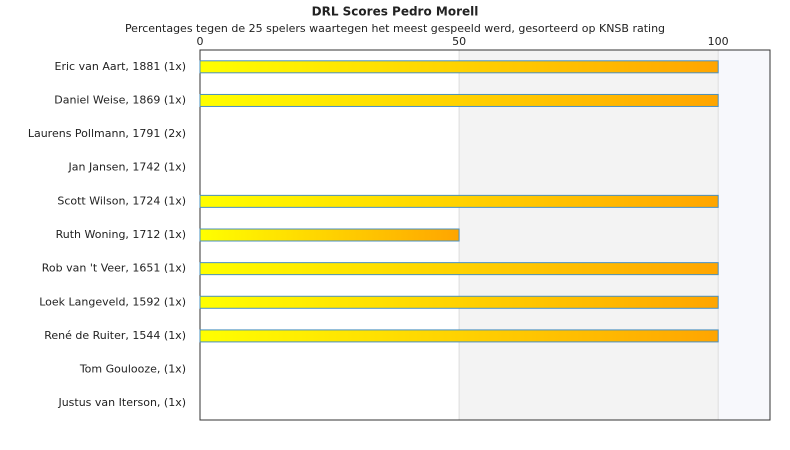  I want to click on x-tick-label: 50, so click(459, 41).